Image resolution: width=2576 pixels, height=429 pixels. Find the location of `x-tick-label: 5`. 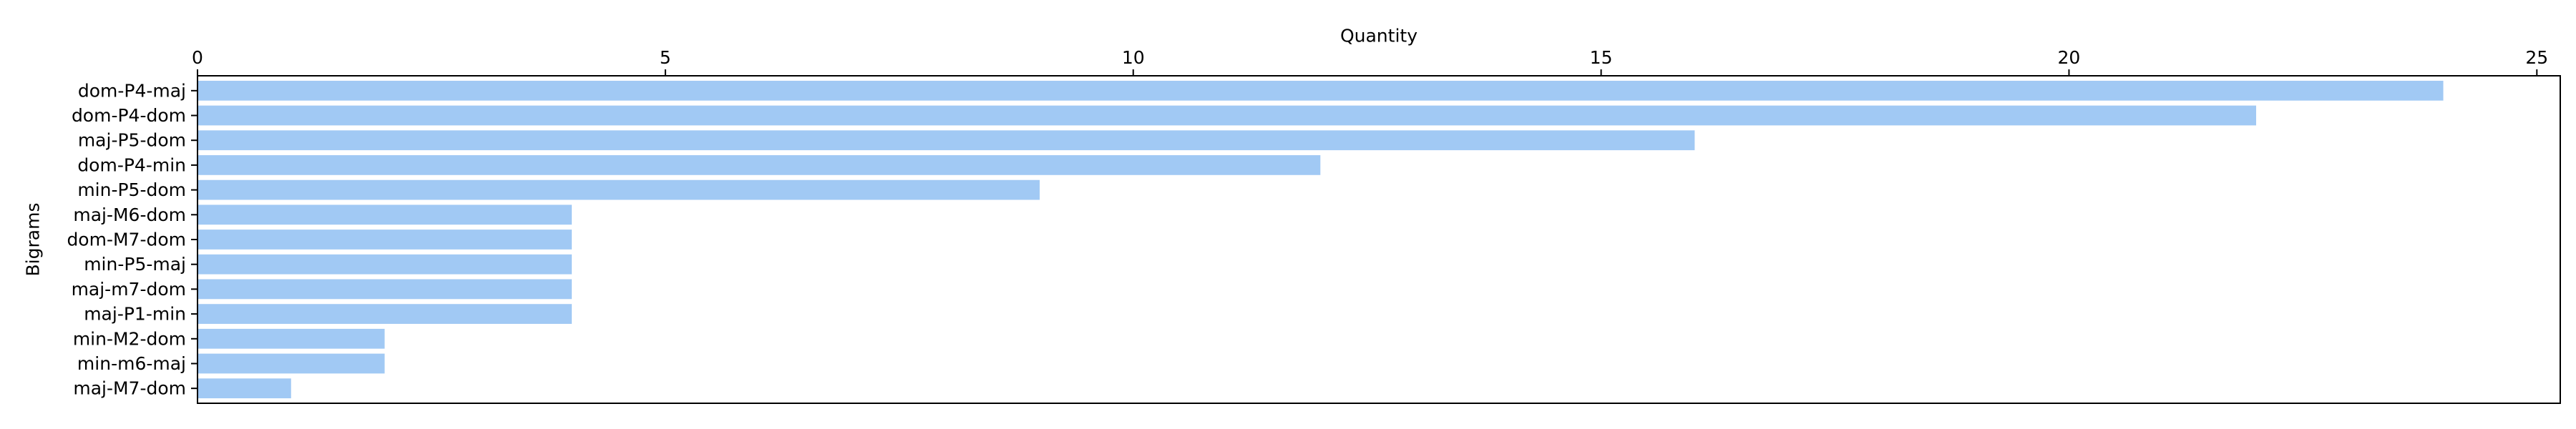

x-tick-label: 5 is located at coordinates (665, 57).